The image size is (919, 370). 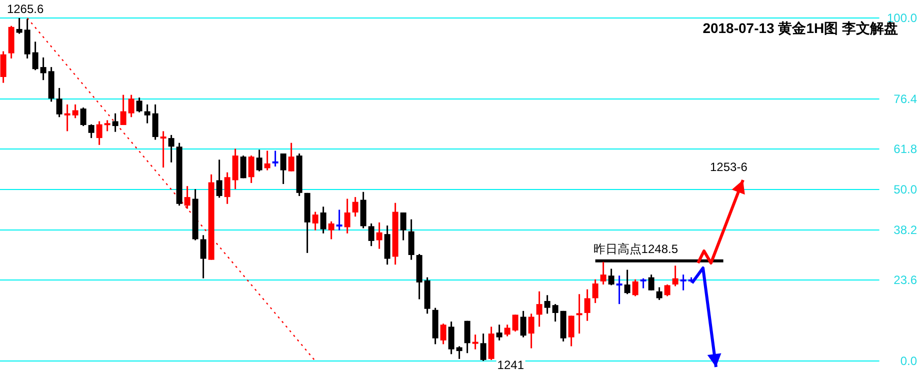 I want to click on annotation: 1241, so click(x=511, y=364).